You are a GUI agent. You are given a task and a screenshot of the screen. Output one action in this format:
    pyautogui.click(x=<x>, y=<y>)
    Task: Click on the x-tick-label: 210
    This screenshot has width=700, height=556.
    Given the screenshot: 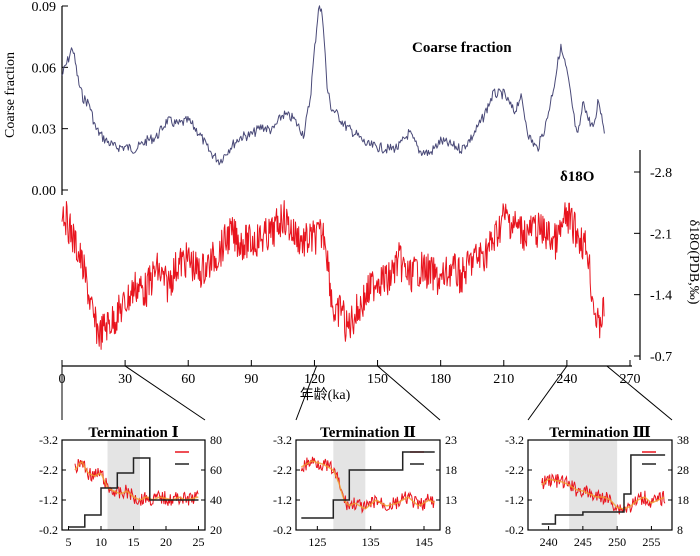 What is the action you would take?
    pyautogui.click(x=503, y=379)
    